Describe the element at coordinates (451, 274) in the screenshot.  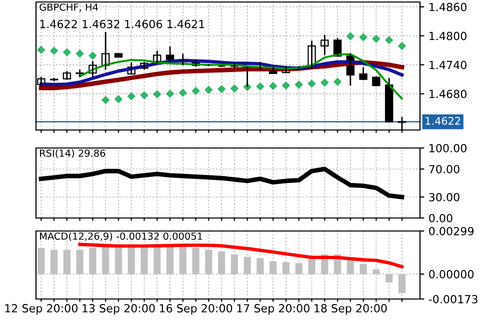
I see `y-tick-label: 0.00000` at that location.